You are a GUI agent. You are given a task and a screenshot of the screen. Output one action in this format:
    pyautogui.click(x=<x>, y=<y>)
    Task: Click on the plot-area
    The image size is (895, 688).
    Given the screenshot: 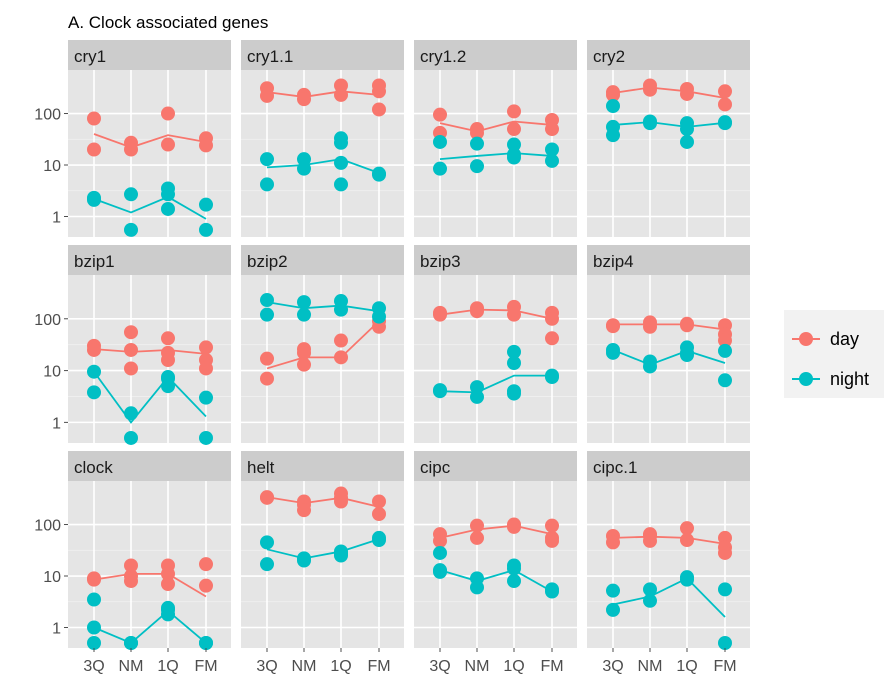 What is the action you would take?
    pyautogui.click(x=668, y=564)
    